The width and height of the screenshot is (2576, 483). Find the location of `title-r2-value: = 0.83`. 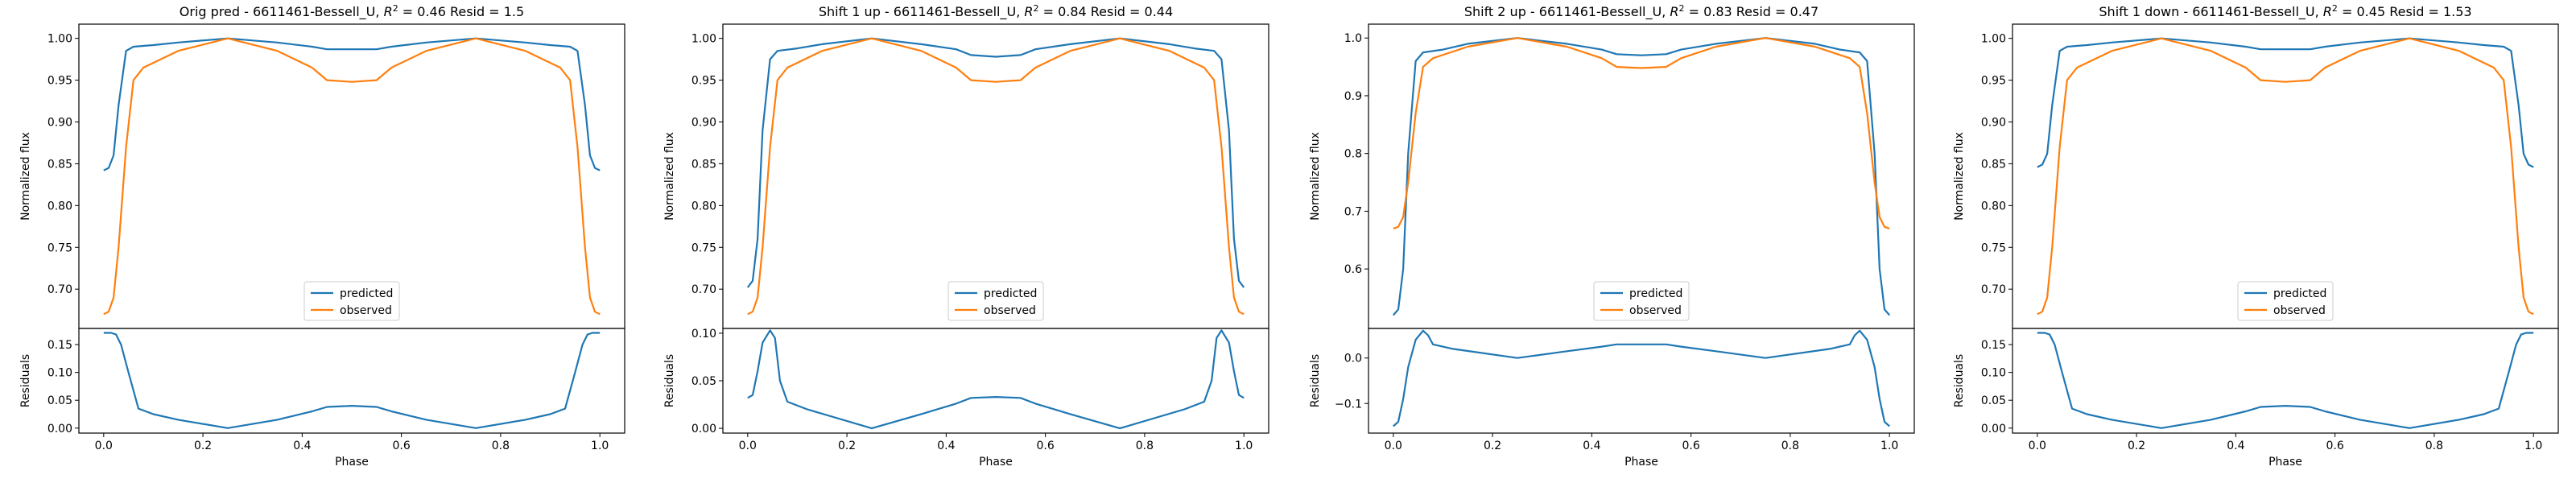

title-r2-value: = 0.83 is located at coordinates (1708, 11).